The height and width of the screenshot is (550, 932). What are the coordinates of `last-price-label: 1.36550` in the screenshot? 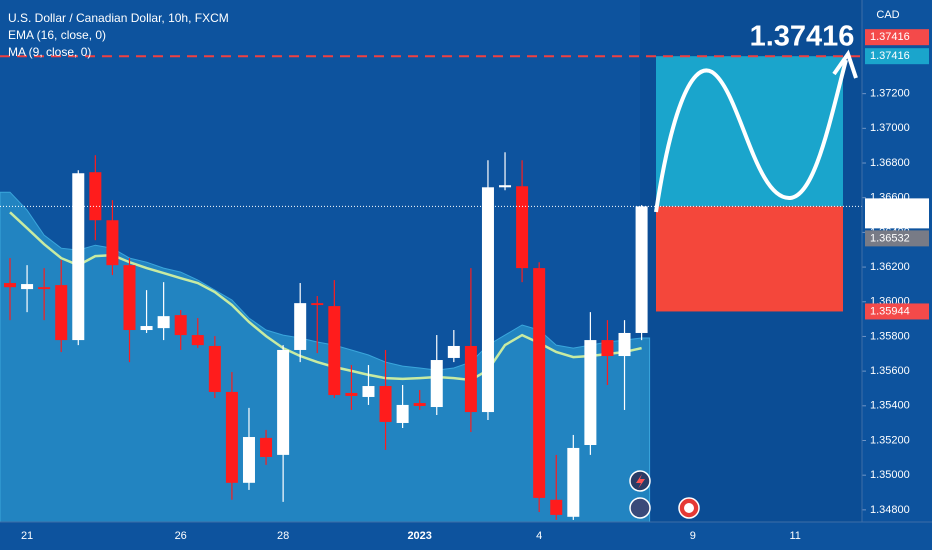 It's located at (890, 206).